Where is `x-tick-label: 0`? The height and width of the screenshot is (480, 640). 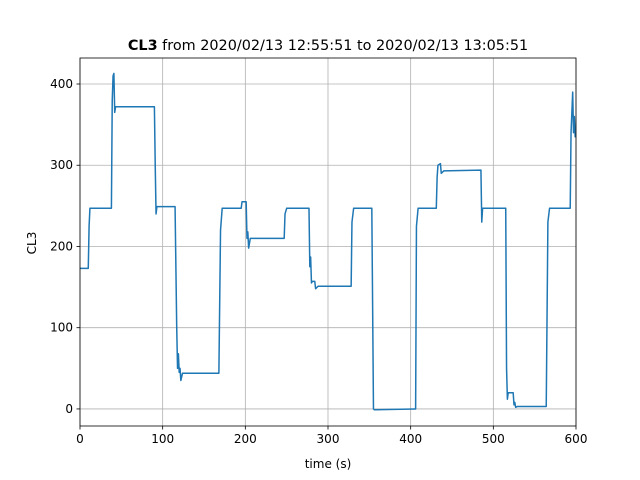 x-tick-label: 0 is located at coordinates (80, 439).